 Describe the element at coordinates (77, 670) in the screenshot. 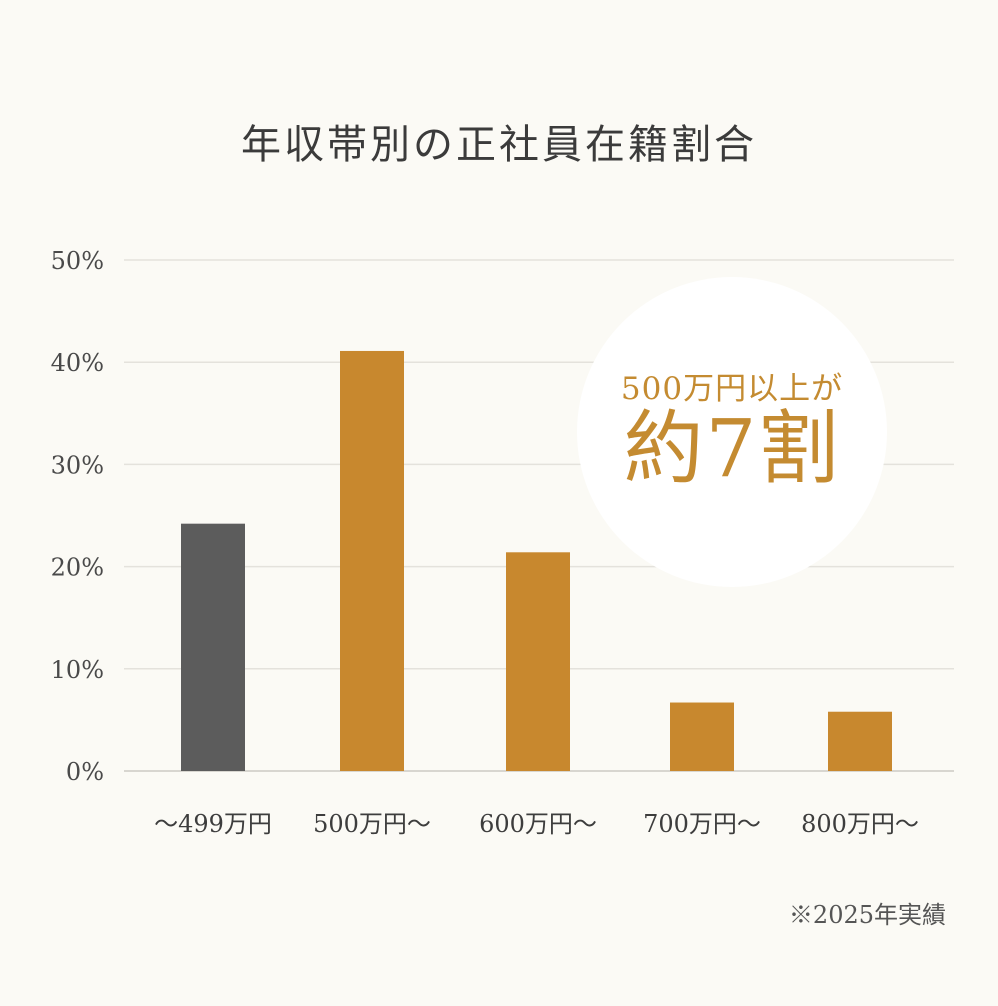

I see `y-tick-label: 10%` at that location.